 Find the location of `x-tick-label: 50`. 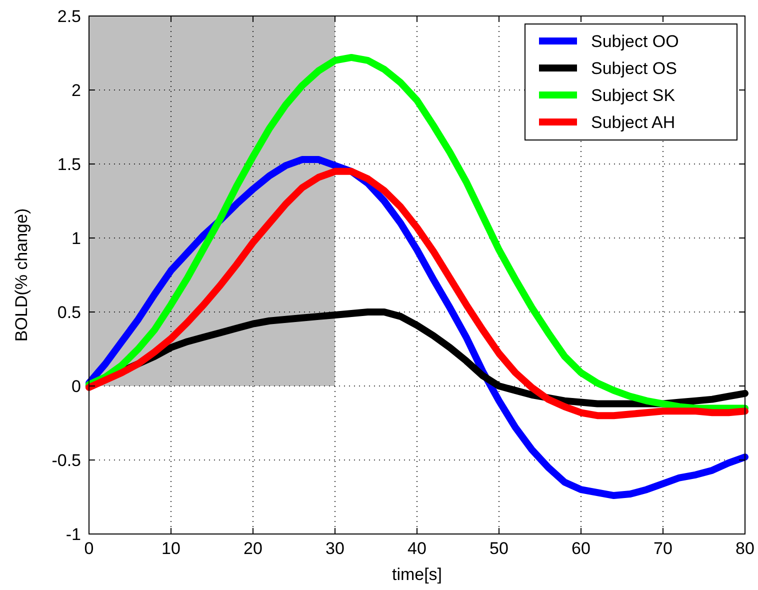

x-tick-label: 50 is located at coordinates (499, 548).